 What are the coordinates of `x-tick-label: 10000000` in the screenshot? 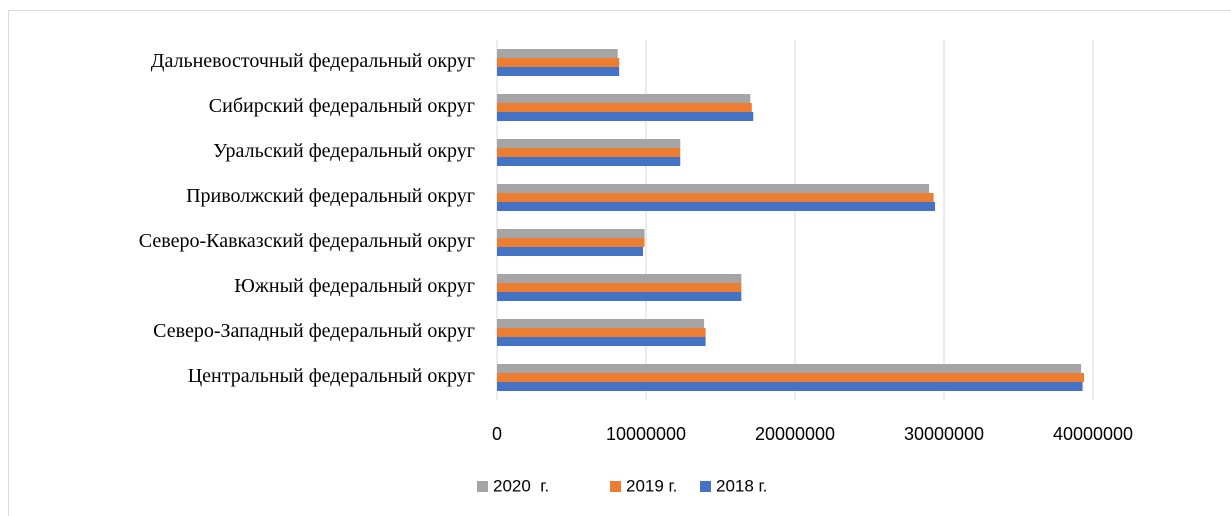 It's located at (646, 434).